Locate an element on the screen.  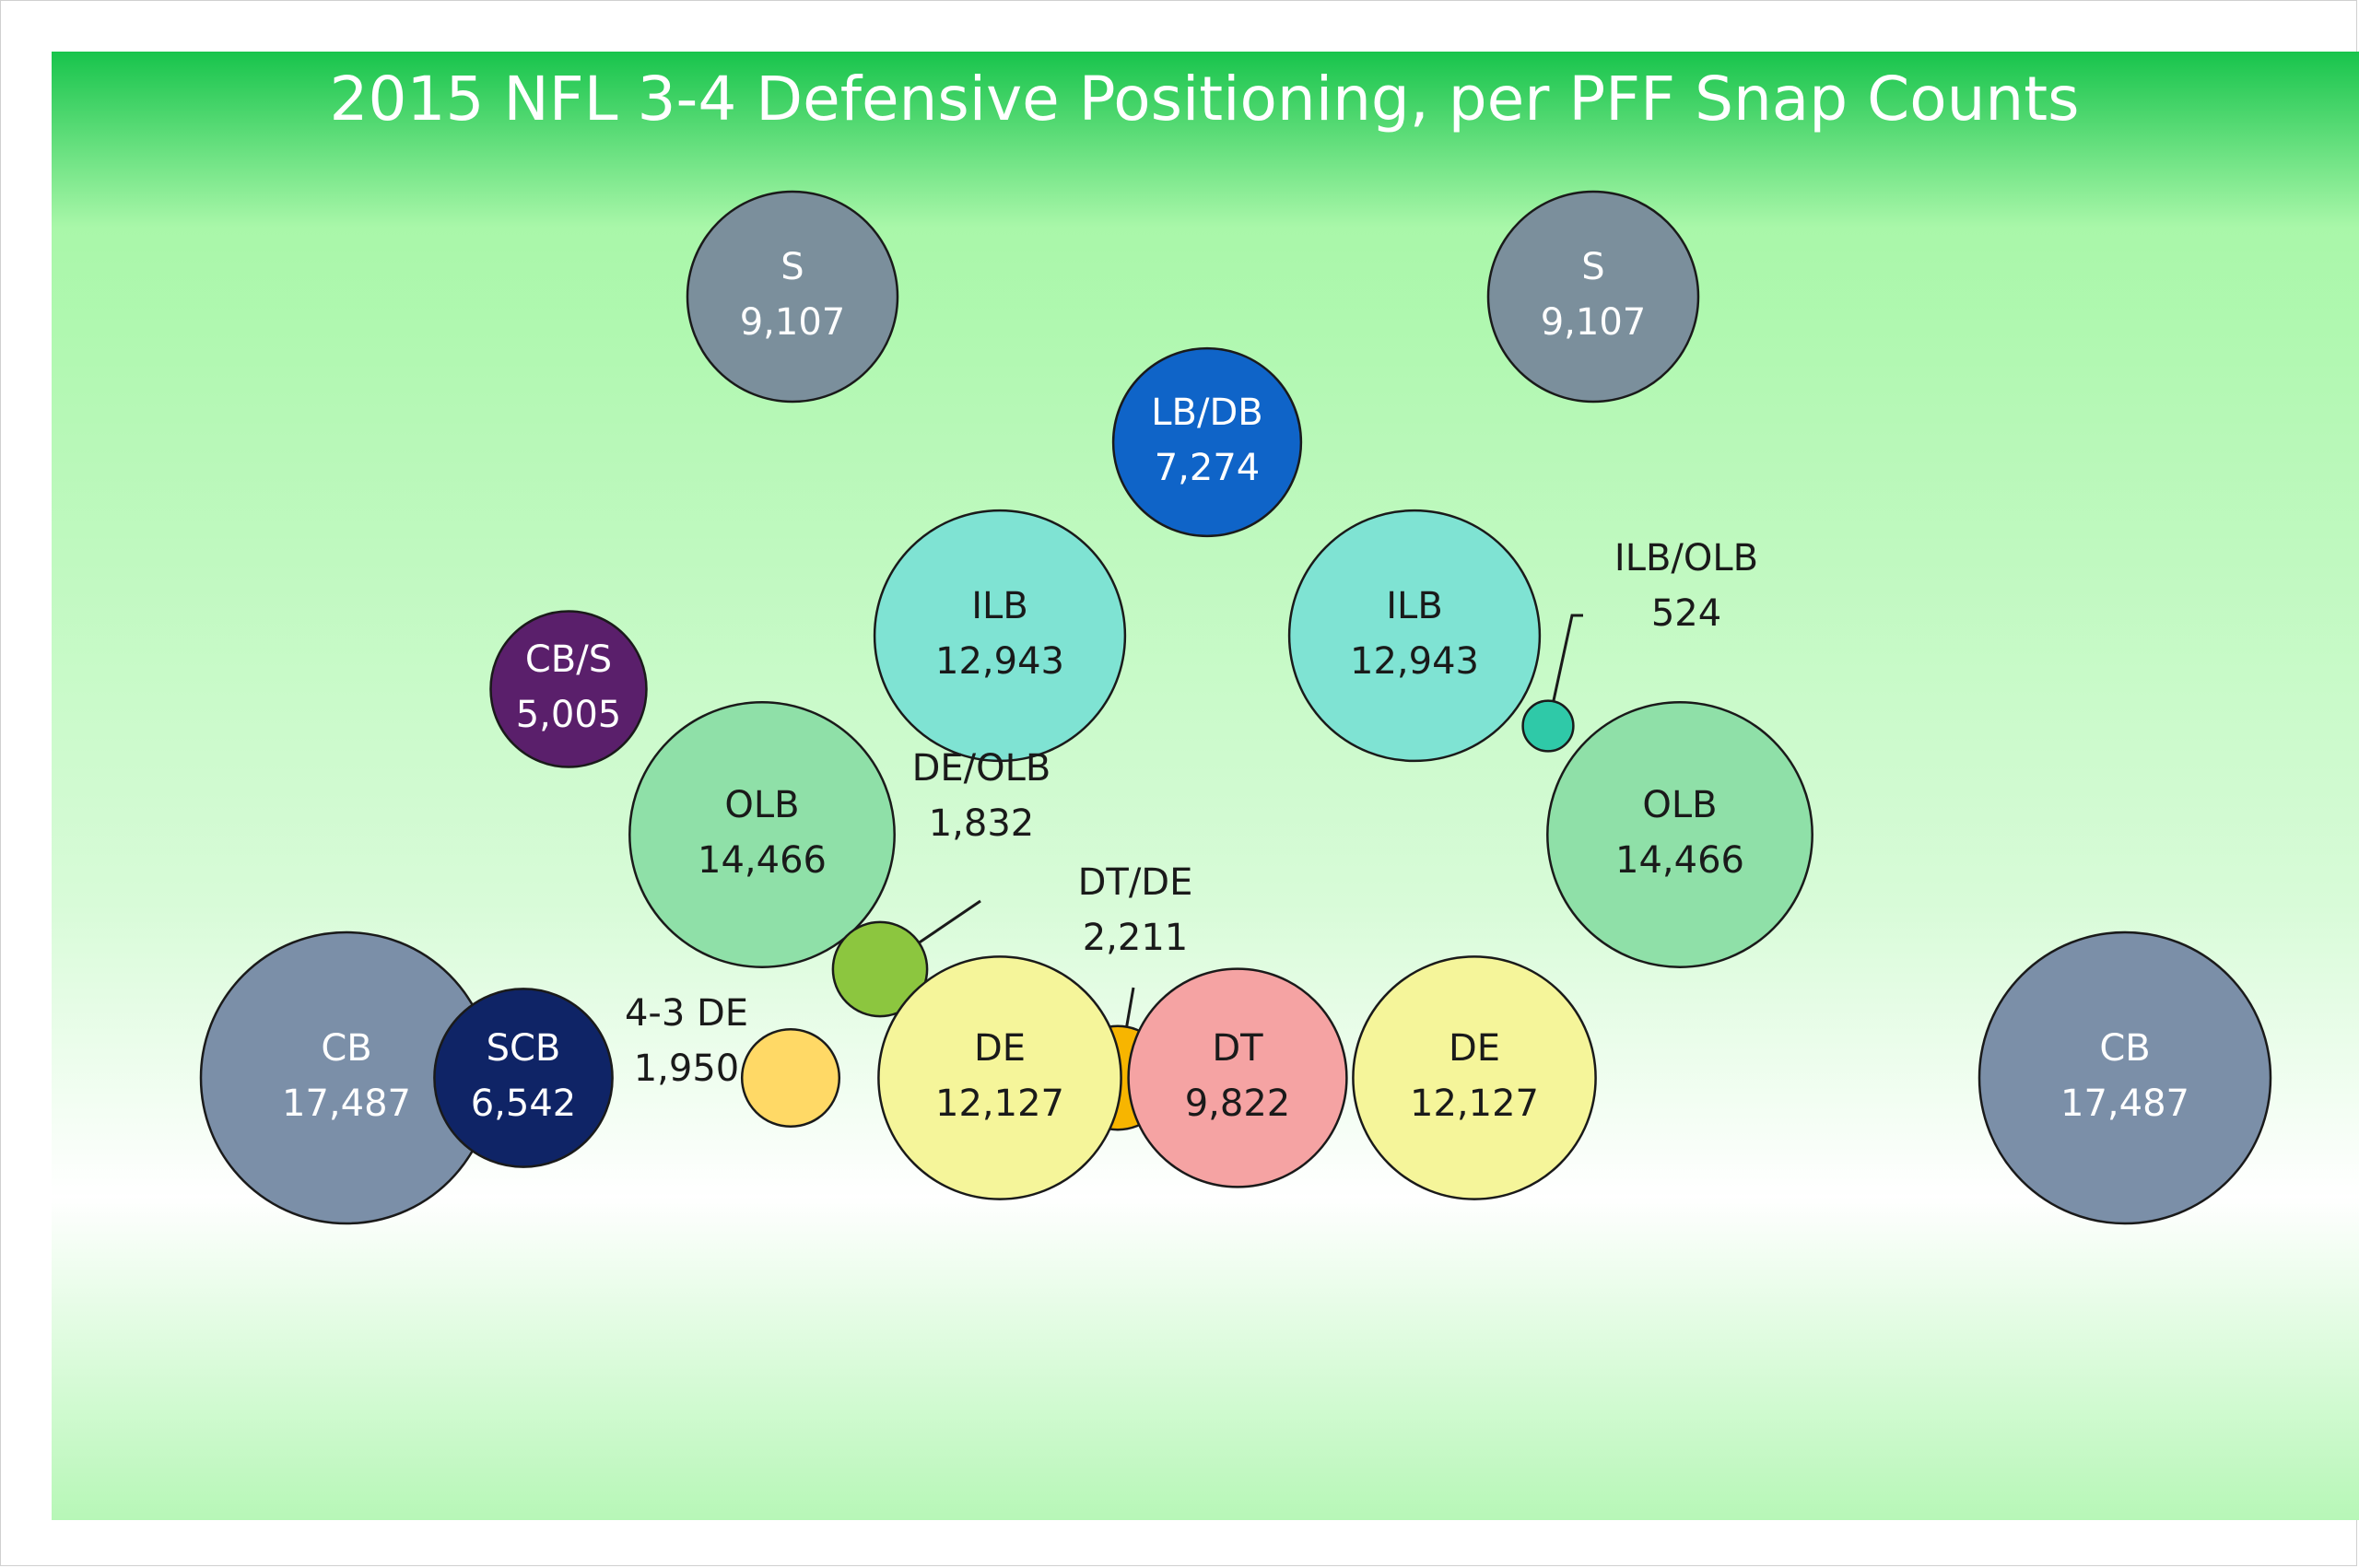
scb-bubble is located at coordinates (523, 1078).